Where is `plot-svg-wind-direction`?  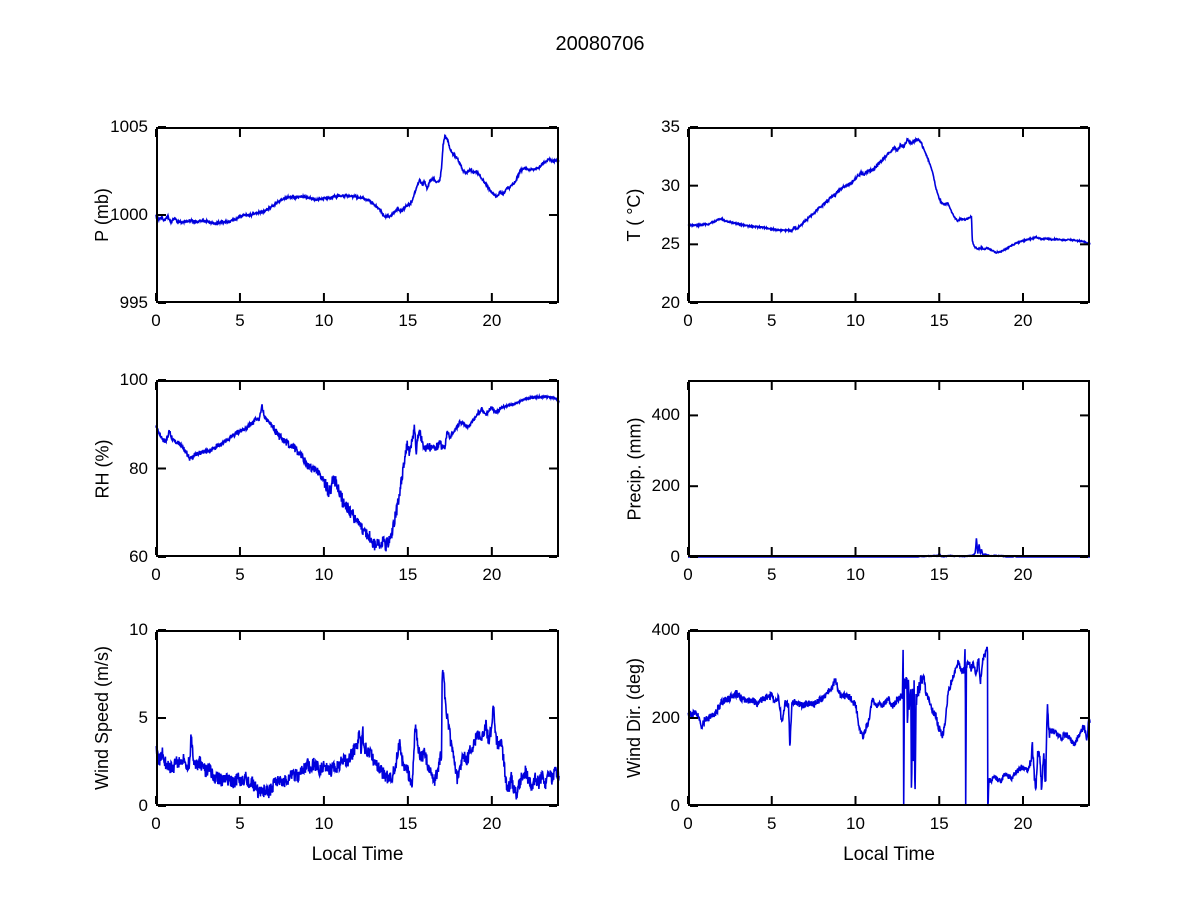 plot-svg-wind-direction is located at coordinates (889, 718).